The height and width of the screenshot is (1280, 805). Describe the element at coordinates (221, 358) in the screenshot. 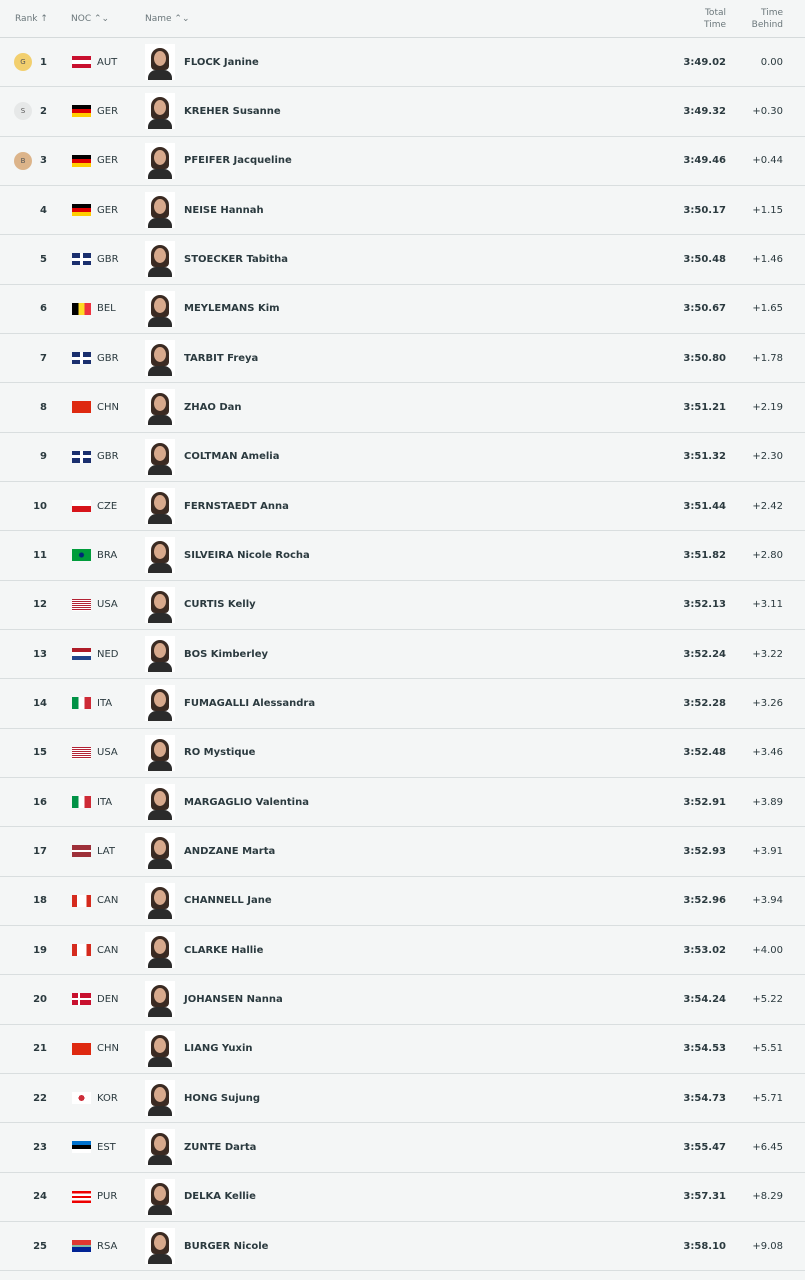

I see `athlete-name: TARBIT Freya` at that location.